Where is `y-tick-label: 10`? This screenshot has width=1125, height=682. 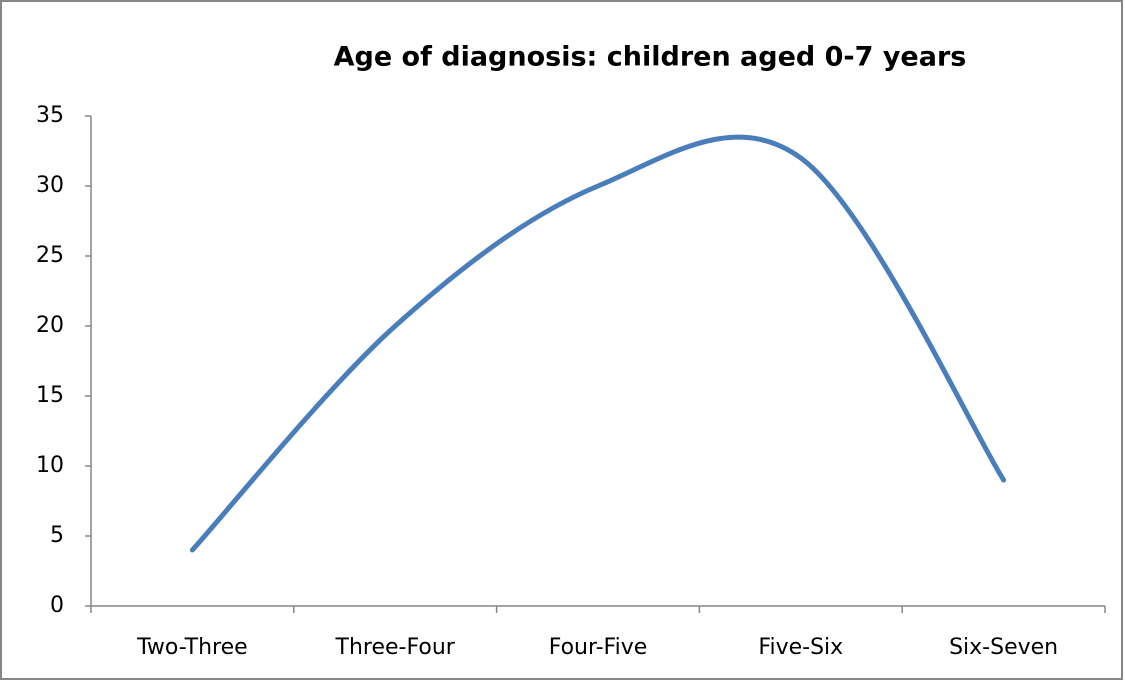
y-tick-label: 10 is located at coordinates (50, 465).